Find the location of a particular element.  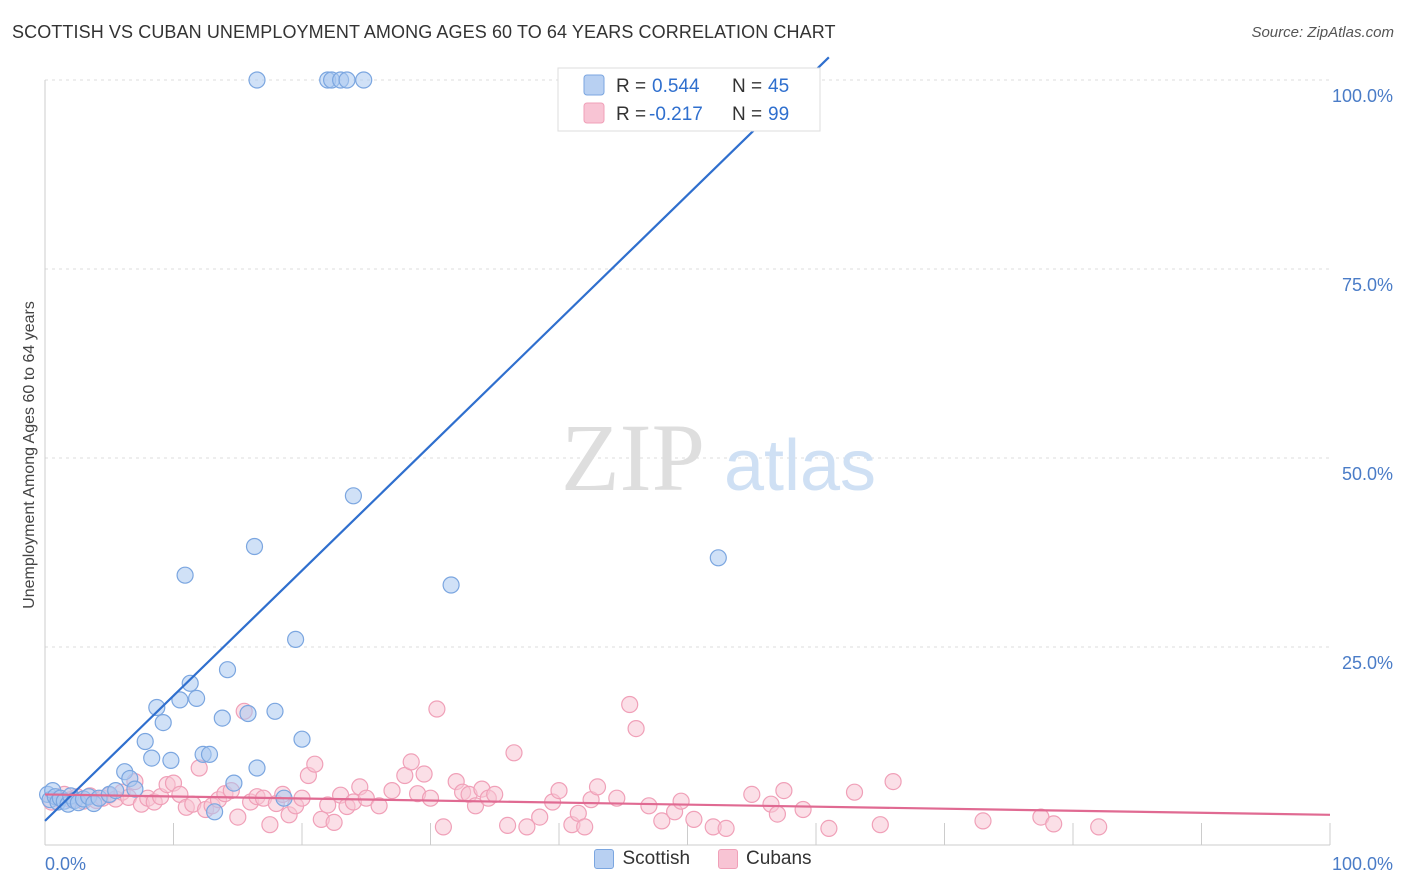

legend-r-value-cubans: -0.217 is located at coordinates (676, 114).